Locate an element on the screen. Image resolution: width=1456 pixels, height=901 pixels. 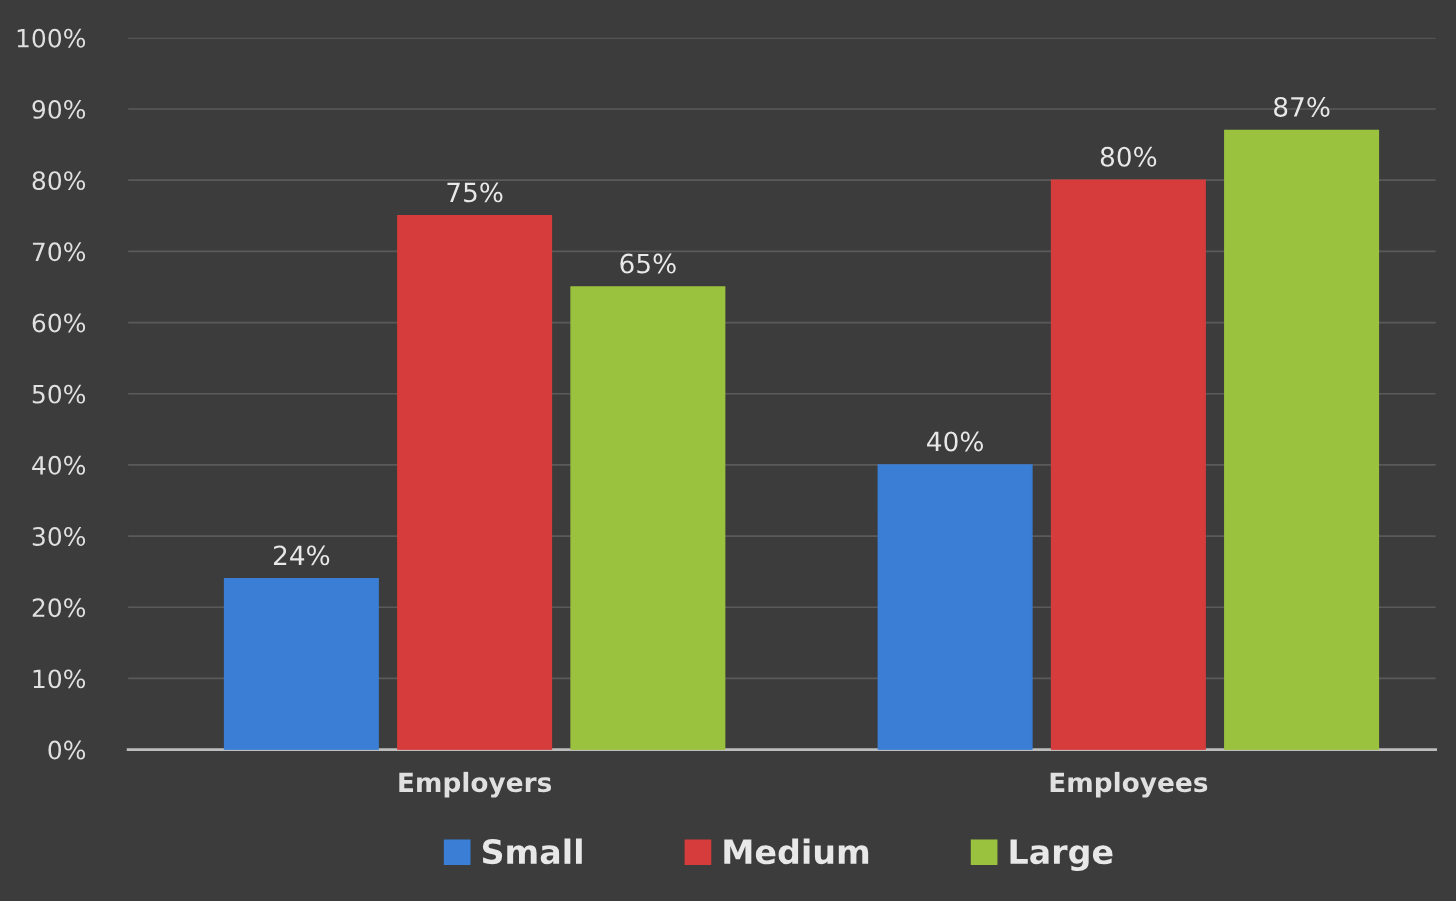
y-tick-label: 30% is located at coordinates (59, 536).